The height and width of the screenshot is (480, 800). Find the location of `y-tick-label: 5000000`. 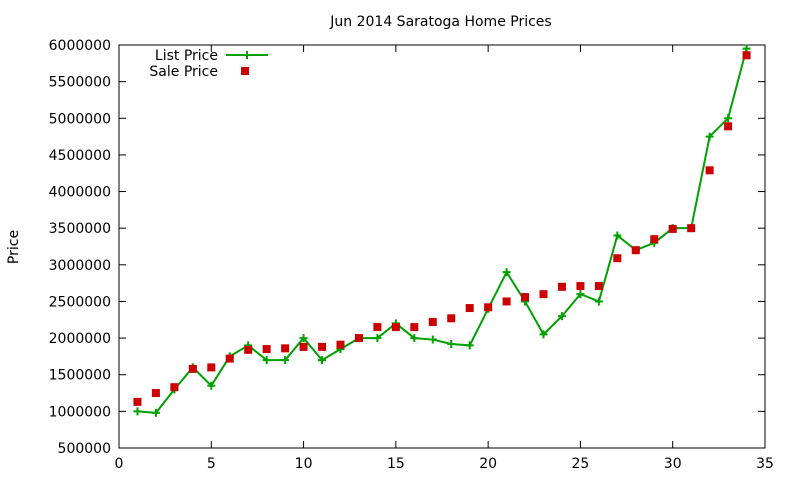

y-tick-label: 5000000 is located at coordinates (80, 119).